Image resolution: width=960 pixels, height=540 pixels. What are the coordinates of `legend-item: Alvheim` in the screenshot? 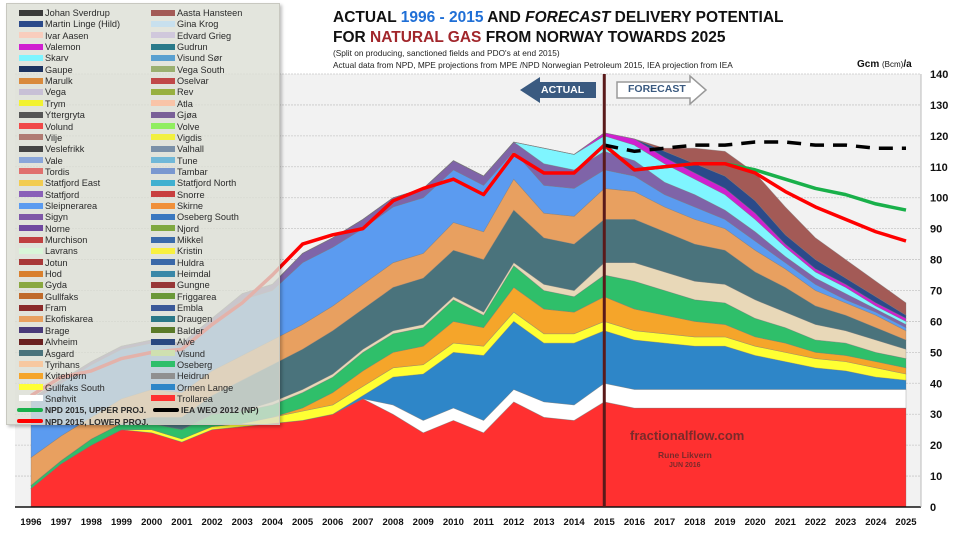 It's located at (48, 342).